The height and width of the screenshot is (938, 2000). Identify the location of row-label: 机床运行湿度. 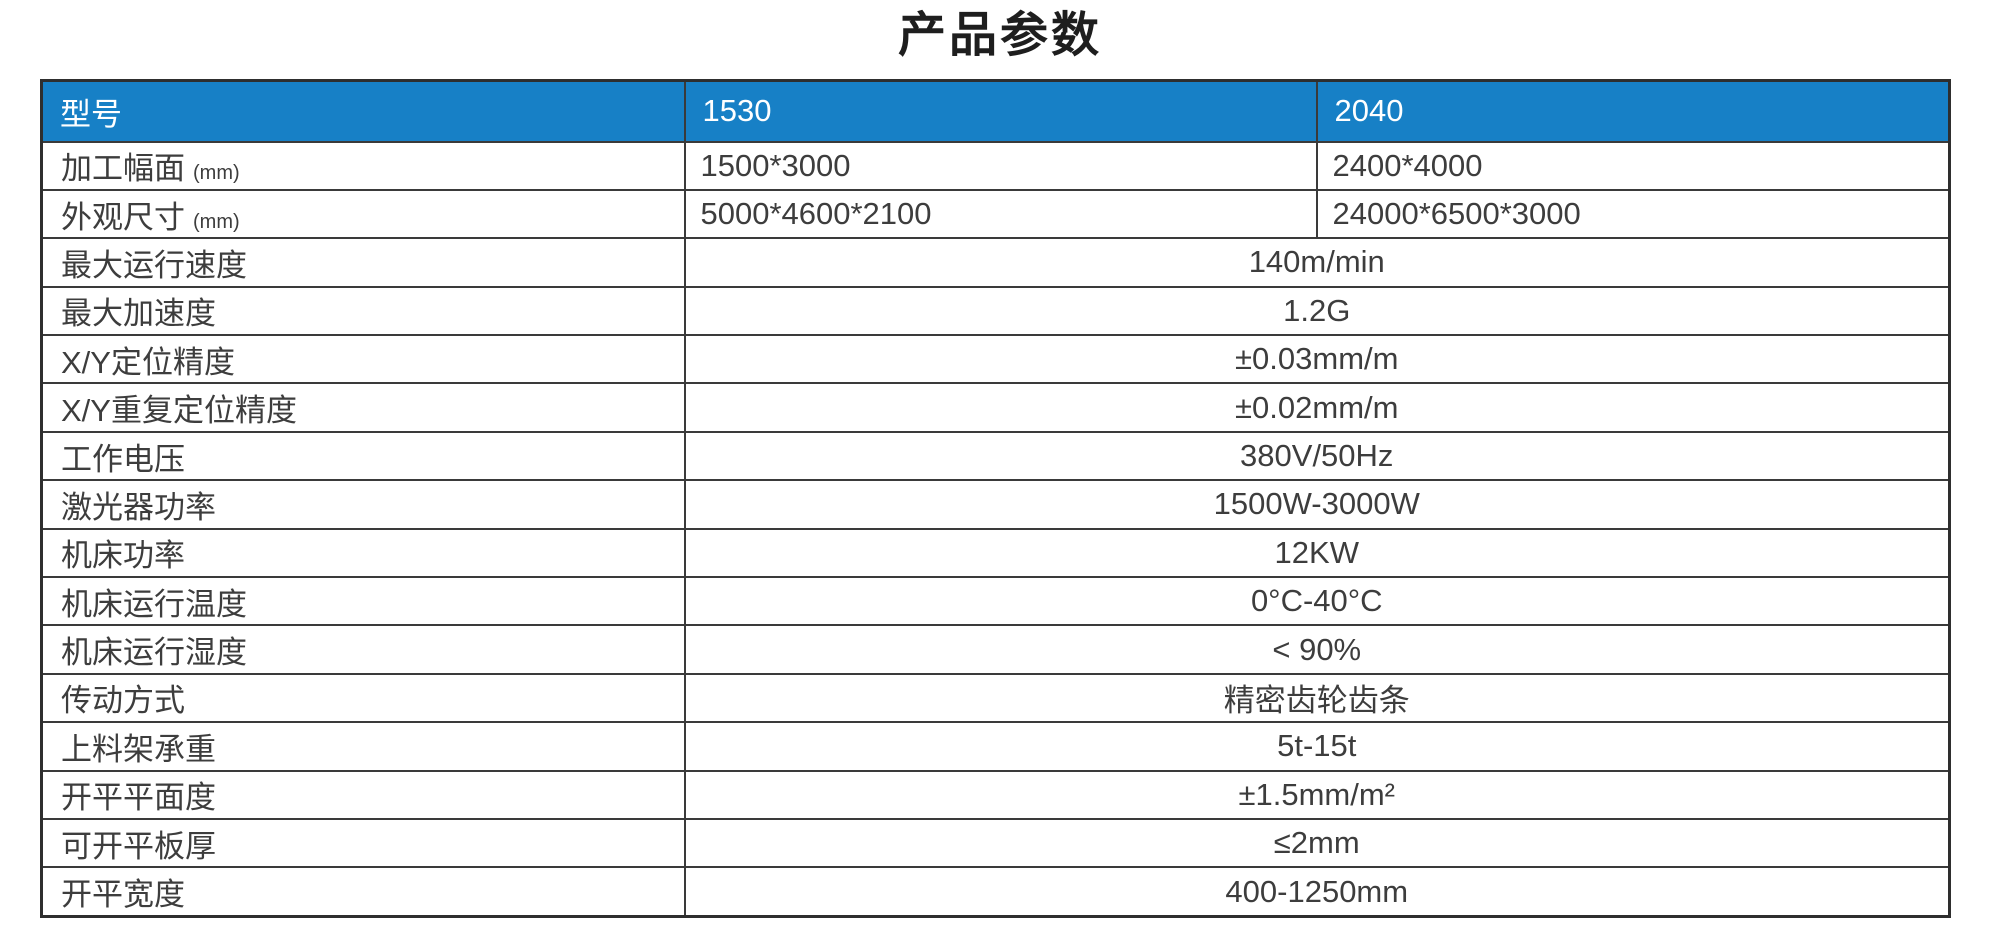
(363, 649).